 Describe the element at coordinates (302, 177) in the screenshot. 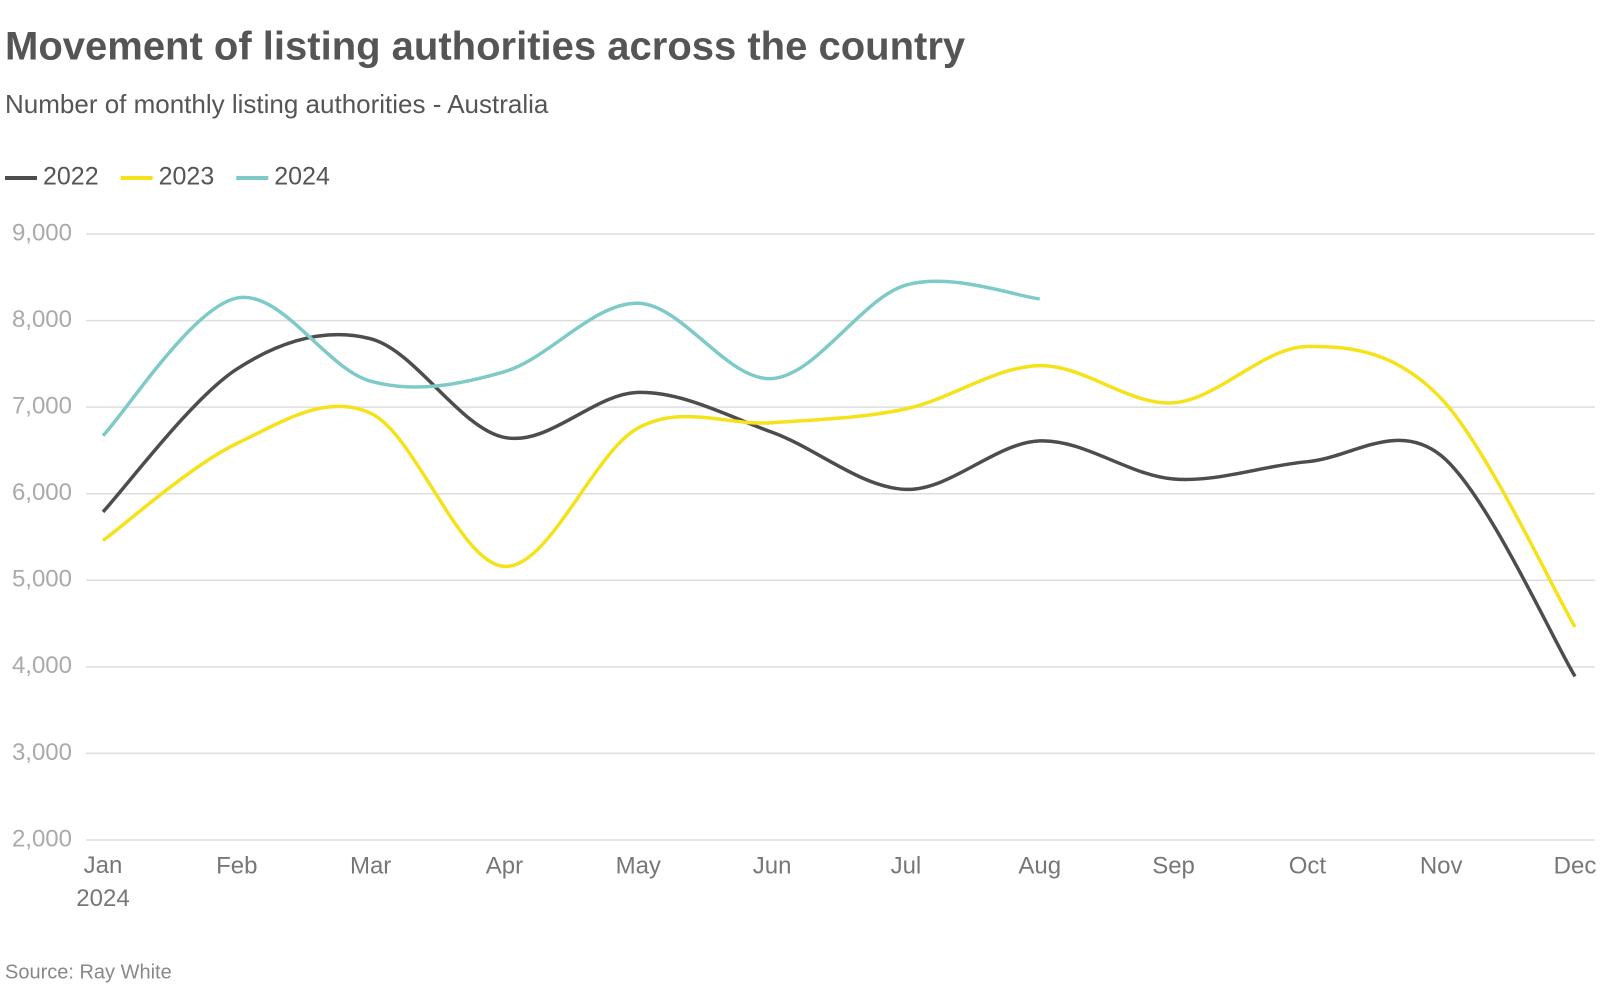

I see `legend-label: 2024` at that location.